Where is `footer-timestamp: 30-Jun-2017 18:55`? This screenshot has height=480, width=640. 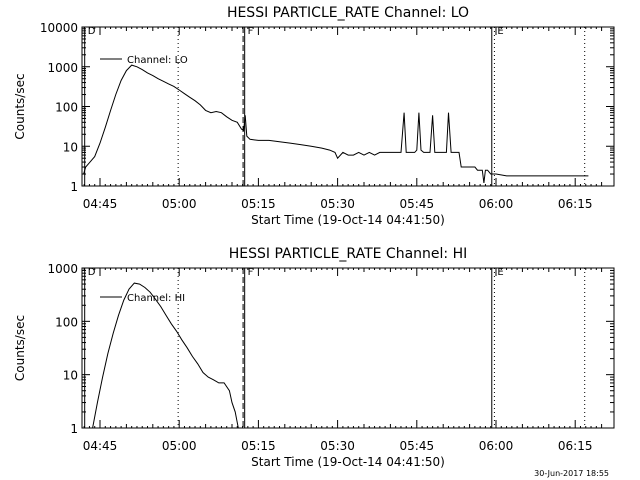 footer-timestamp: 30-Jun-2017 18:55 is located at coordinates (571, 473).